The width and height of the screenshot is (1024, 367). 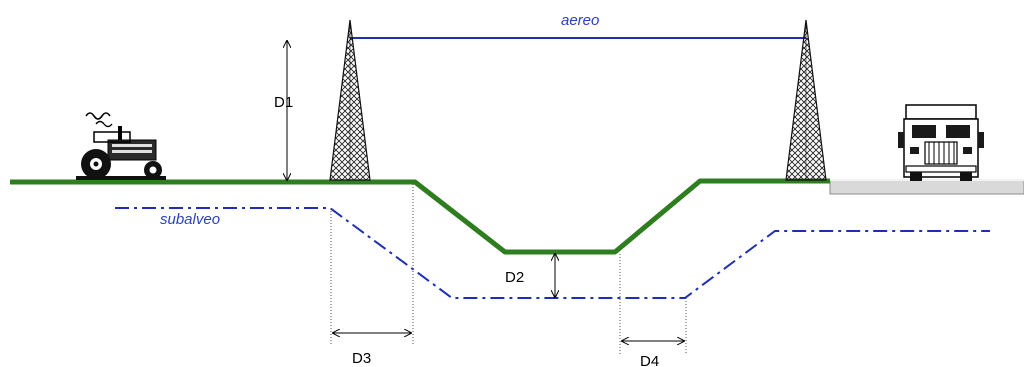 I want to click on tractor-icon, so click(x=121, y=146).